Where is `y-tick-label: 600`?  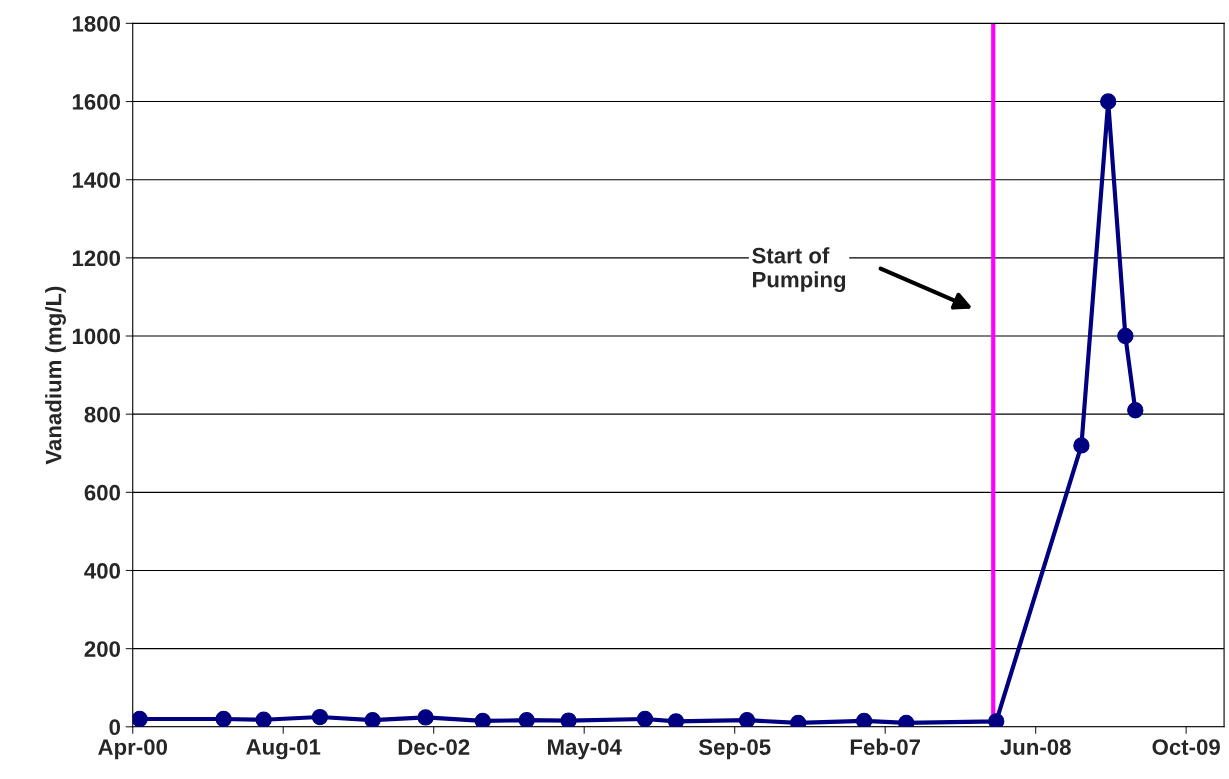 y-tick-label: 600 is located at coordinates (102, 492).